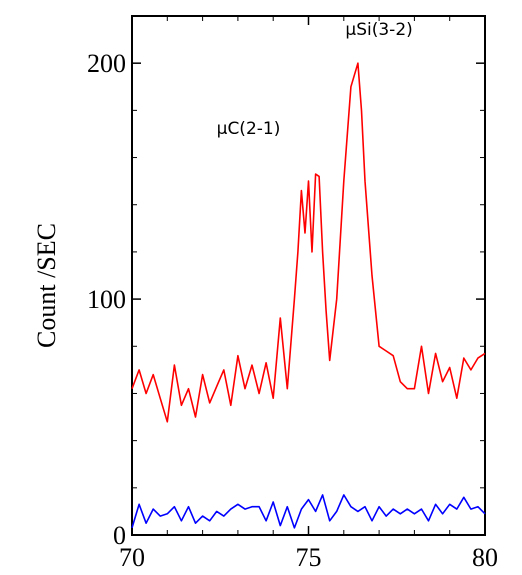 This screenshot has width=522, height=575. Describe the element at coordinates (106, 299) in the screenshot. I see `y-tick-label: 100` at that location.